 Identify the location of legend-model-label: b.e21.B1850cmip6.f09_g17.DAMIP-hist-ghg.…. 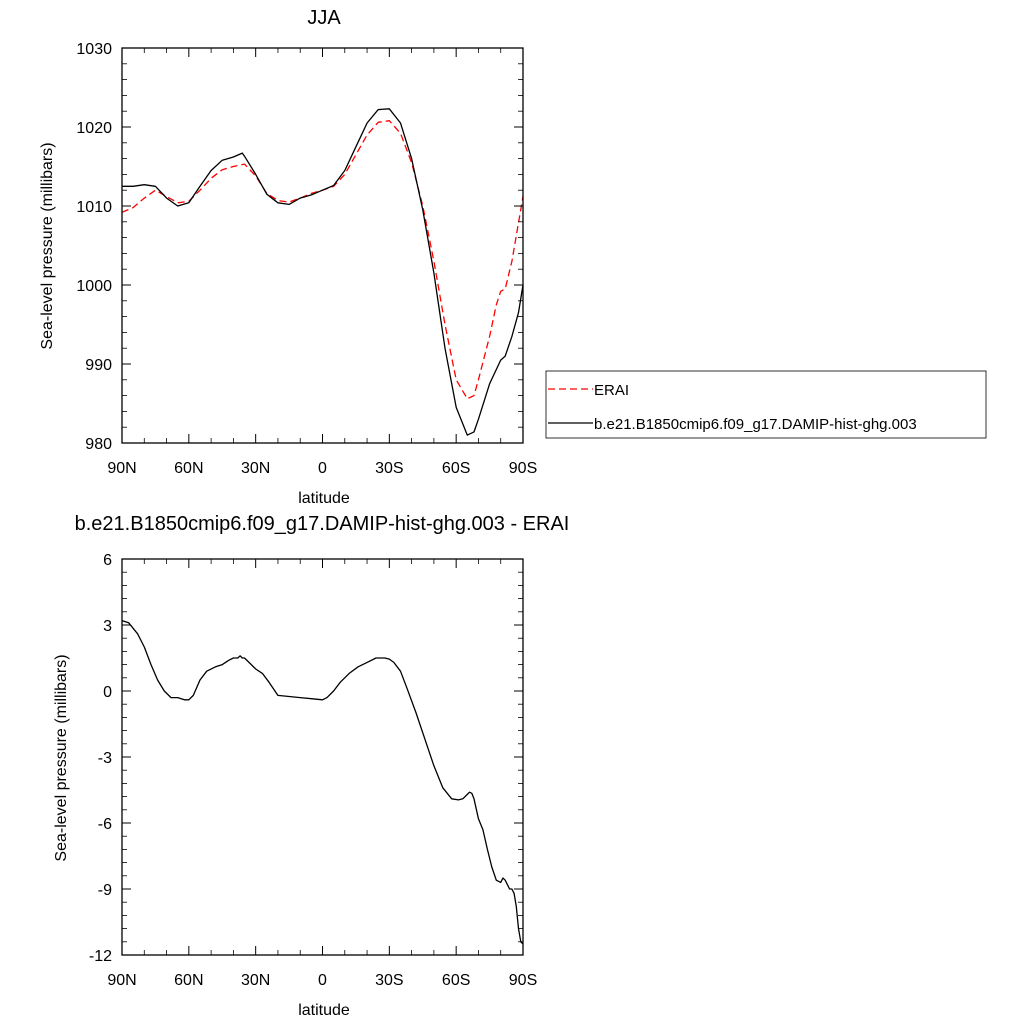
(755, 424).